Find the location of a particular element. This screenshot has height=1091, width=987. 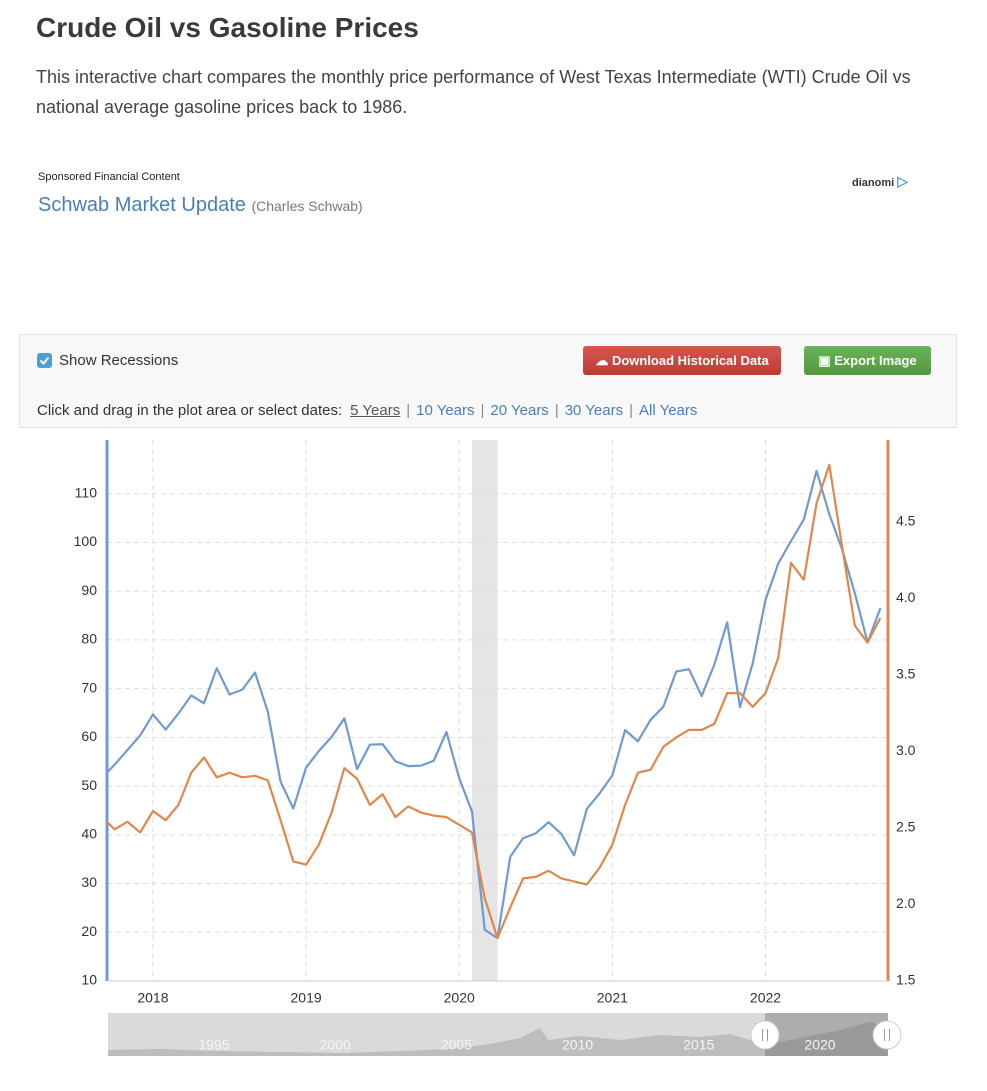

navigator-label: 2010 is located at coordinates (577, 1045).